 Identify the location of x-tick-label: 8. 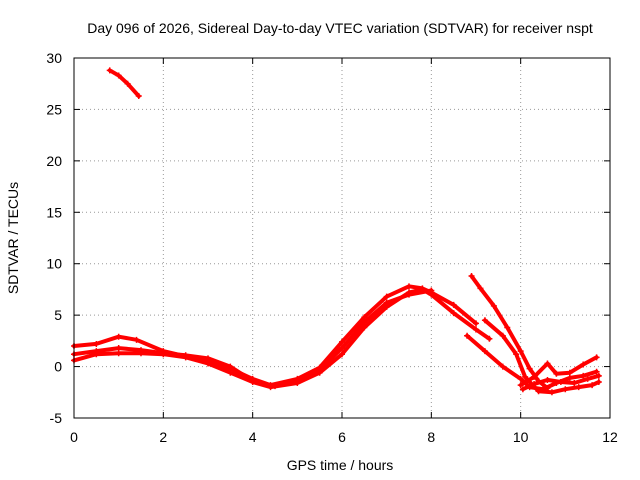
(431, 437).